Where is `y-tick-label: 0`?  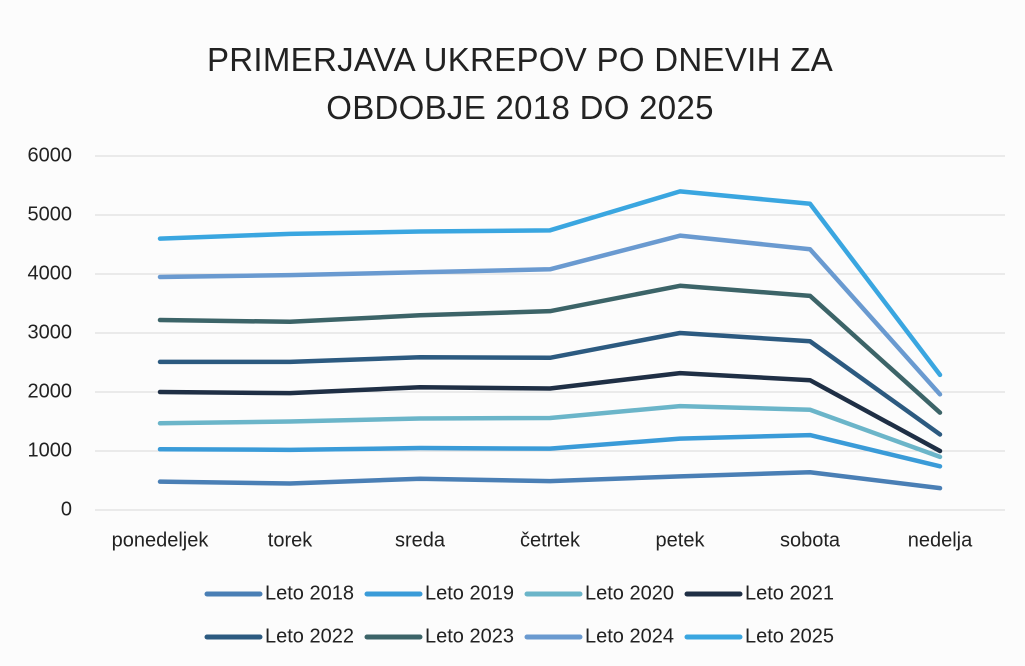 y-tick-label: 0 is located at coordinates (66, 509).